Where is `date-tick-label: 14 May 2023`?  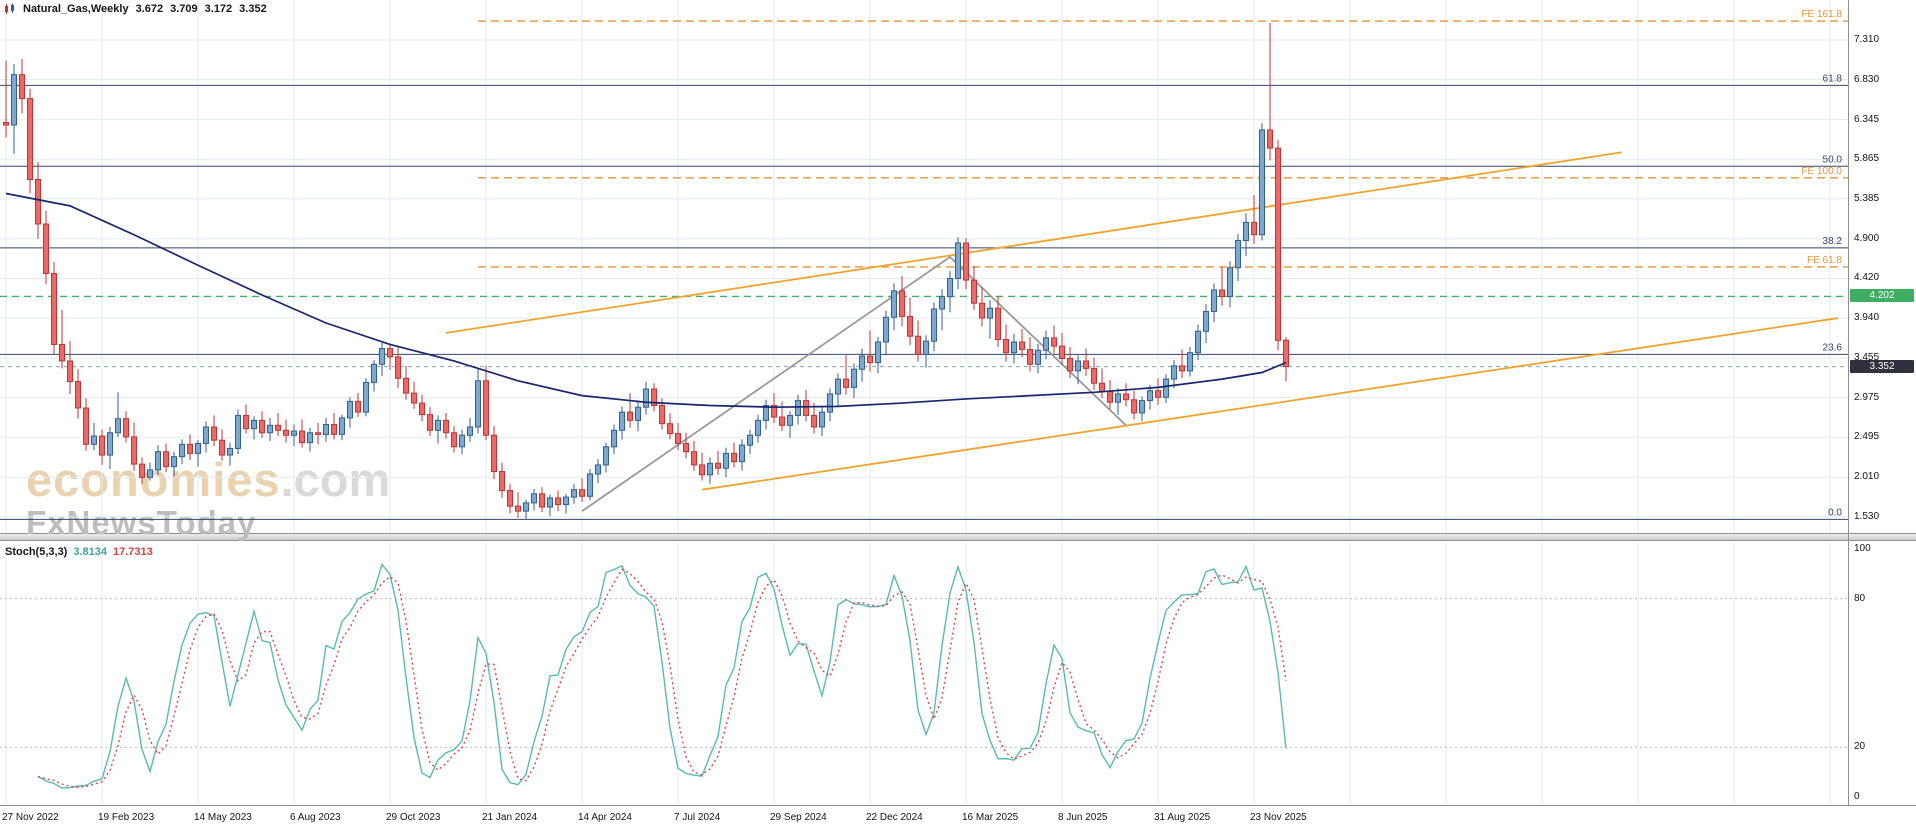
date-tick-label: 14 May 2023 is located at coordinates (223, 817).